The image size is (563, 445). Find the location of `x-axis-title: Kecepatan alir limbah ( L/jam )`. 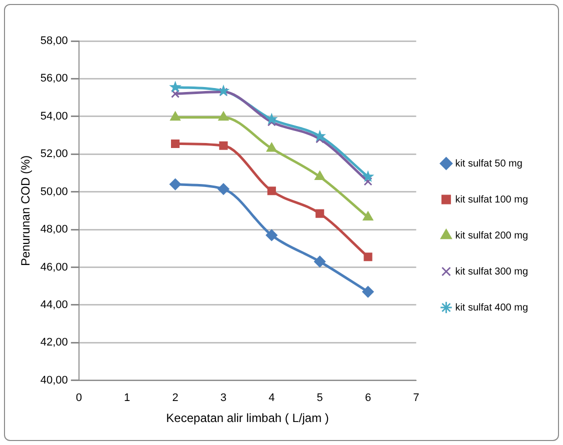

x-axis-title: Kecepatan alir limbah ( L/jam ) is located at coordinates (247, 418).